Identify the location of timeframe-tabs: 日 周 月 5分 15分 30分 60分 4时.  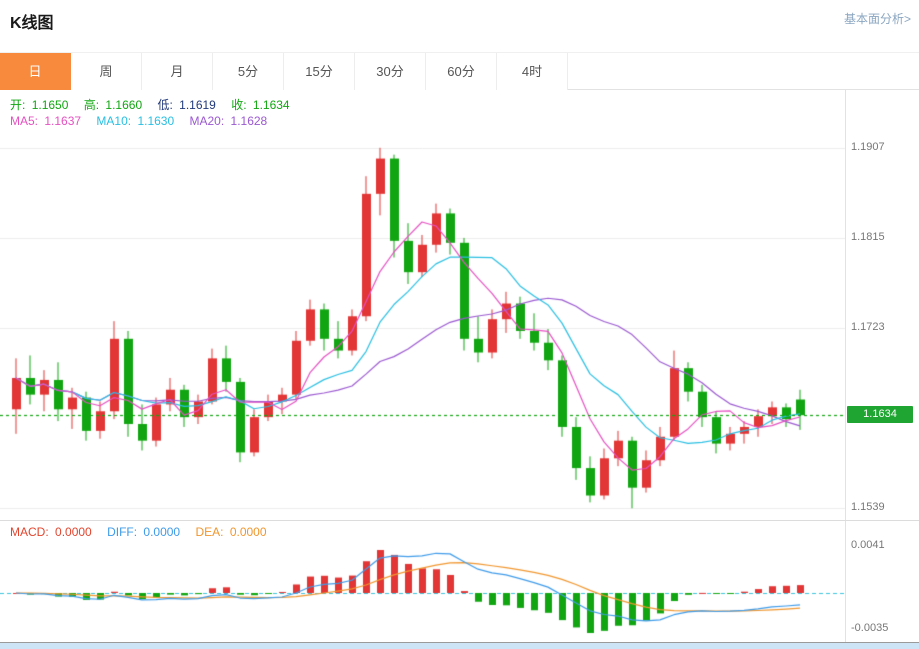
(459, 71).